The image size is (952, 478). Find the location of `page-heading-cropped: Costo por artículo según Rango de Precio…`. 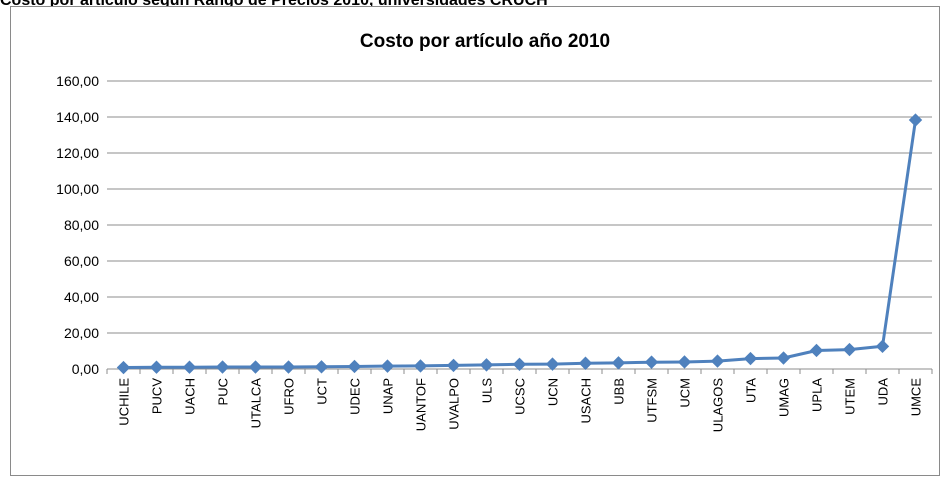

page-heading-cropped: Costo por artículo según Rango de Precio… is located at coordinates (274, 4).